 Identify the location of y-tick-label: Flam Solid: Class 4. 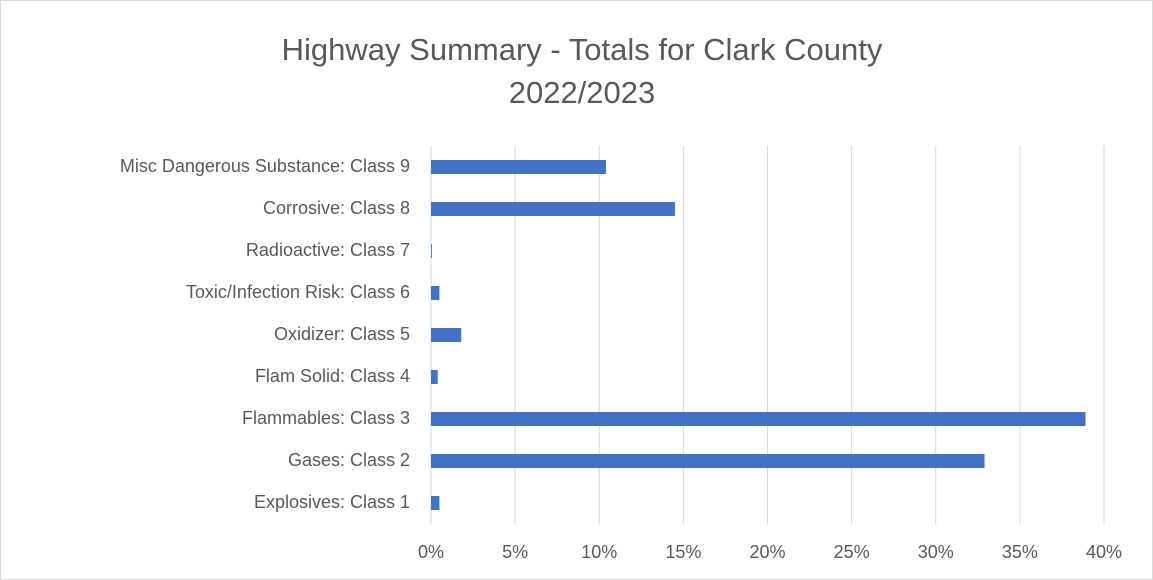
(332, 376).